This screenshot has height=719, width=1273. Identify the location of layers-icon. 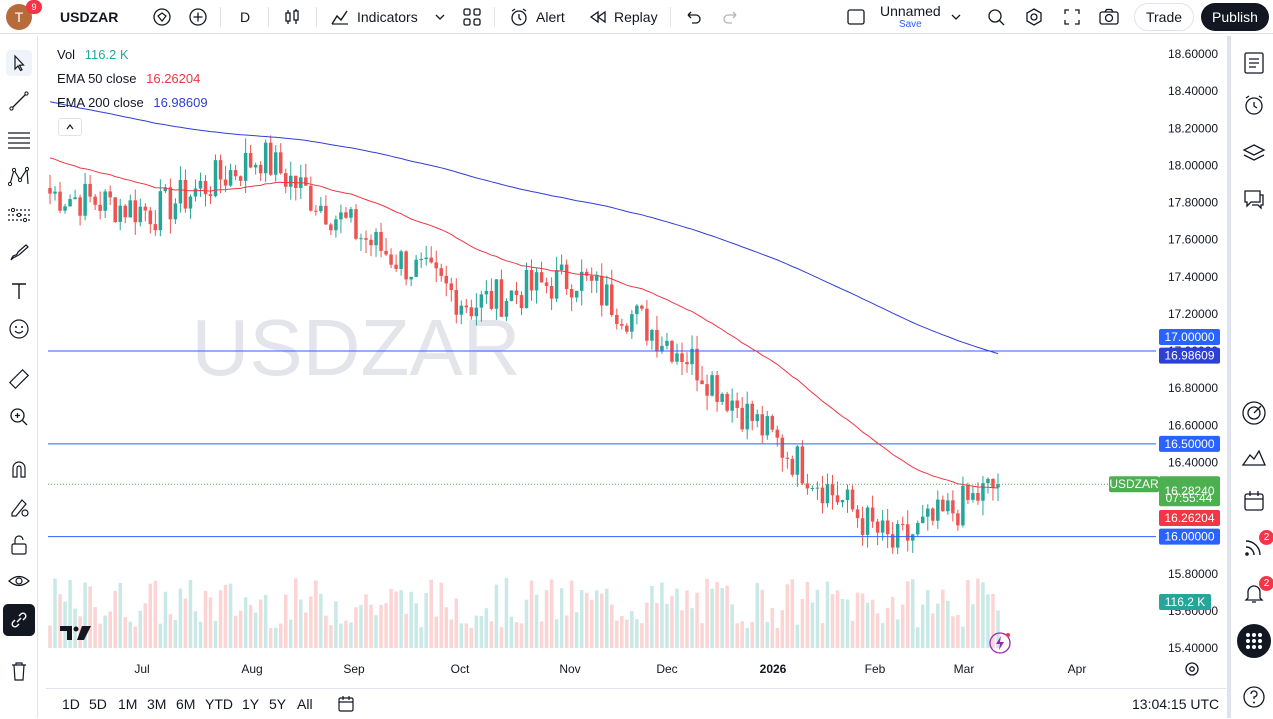
(1254, 153).